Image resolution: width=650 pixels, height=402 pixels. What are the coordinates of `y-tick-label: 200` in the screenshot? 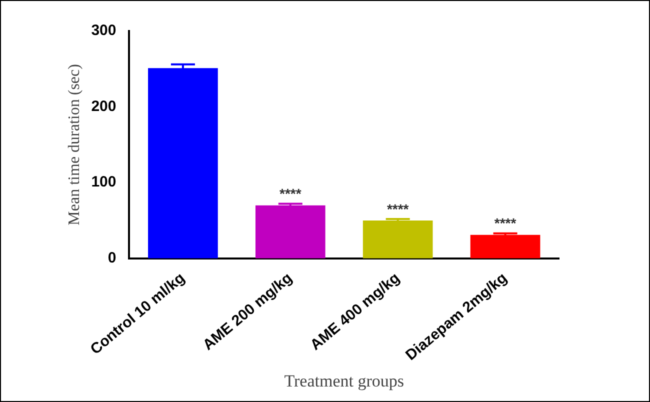 It's located at (103, 106).